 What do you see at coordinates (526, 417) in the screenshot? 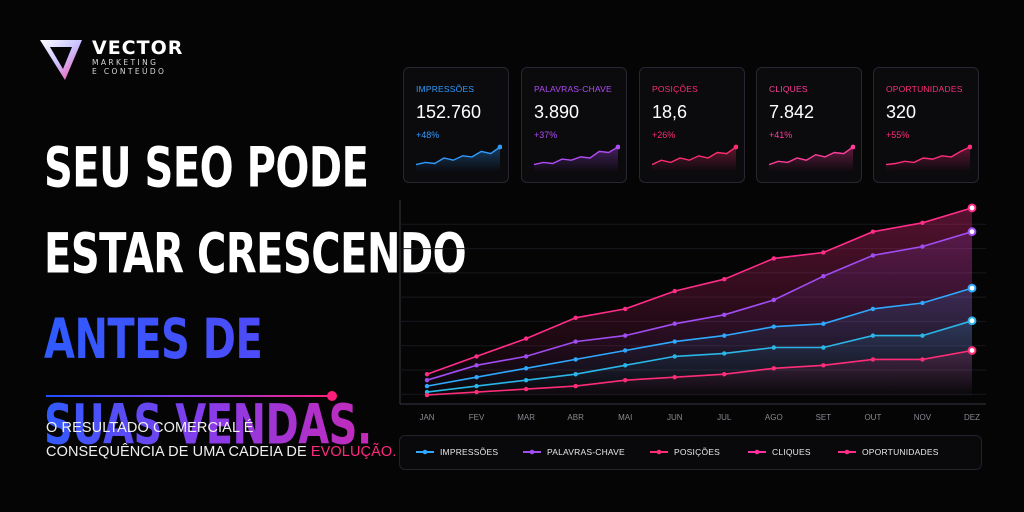
I see `x-tick-label: MAR` at bounding box center [526, 417].